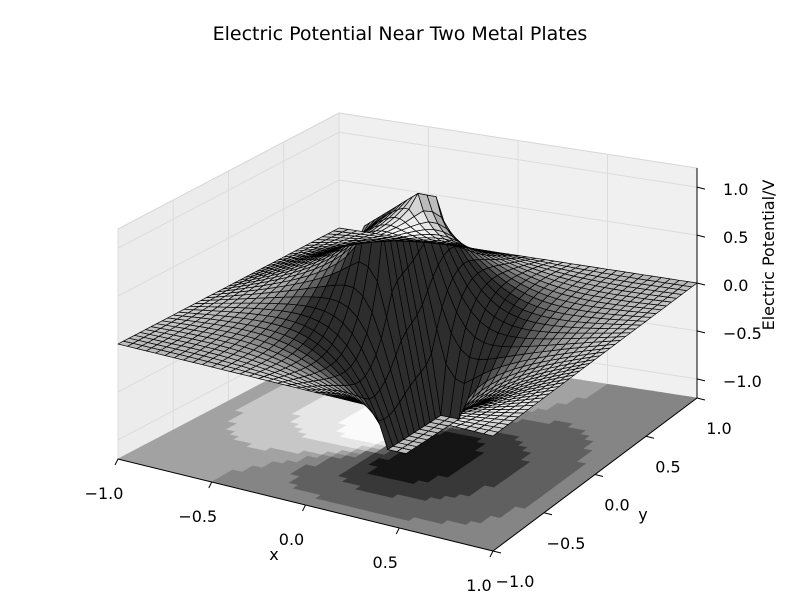  Describe the element at coordinates (104, 493) in the screenshot. I see `x-tick-label: −1.0` at that location.